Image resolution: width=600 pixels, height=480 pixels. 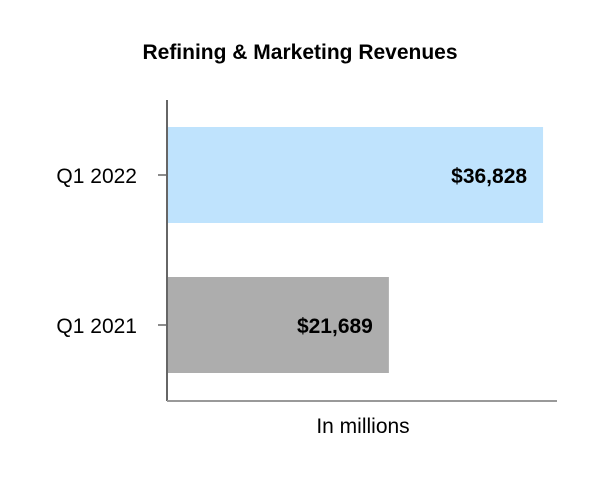 I want to click on x-axis-title: In millions, so click(x=362, y=426).